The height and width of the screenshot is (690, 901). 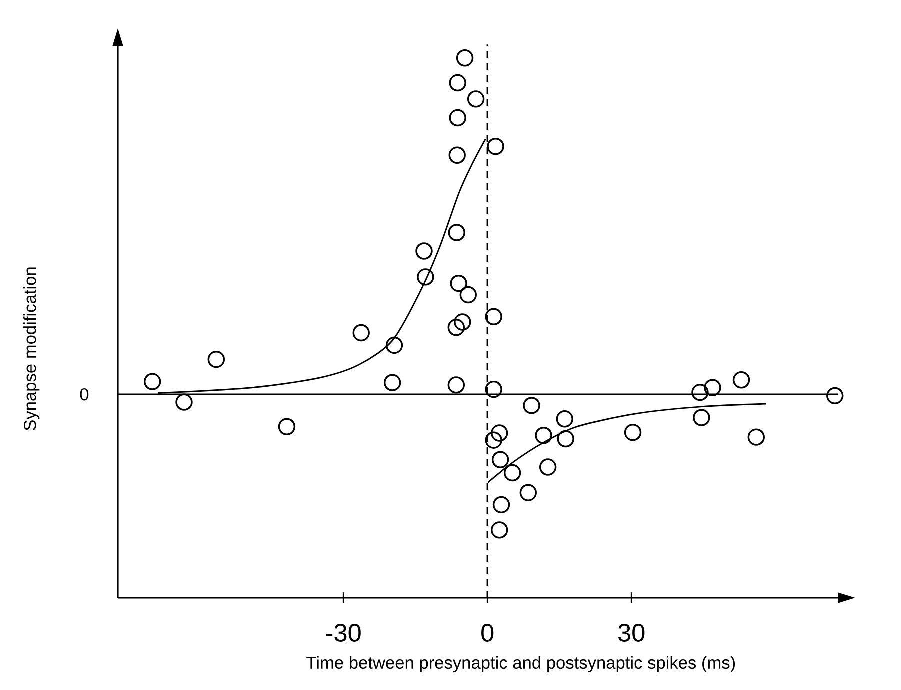 What do you see at coordinates (521, 664) in the screenshot?
I see `x-axis-title: Time between presynaptic and postsynaptic spikes (ms)` at bounding box center [521, 664].